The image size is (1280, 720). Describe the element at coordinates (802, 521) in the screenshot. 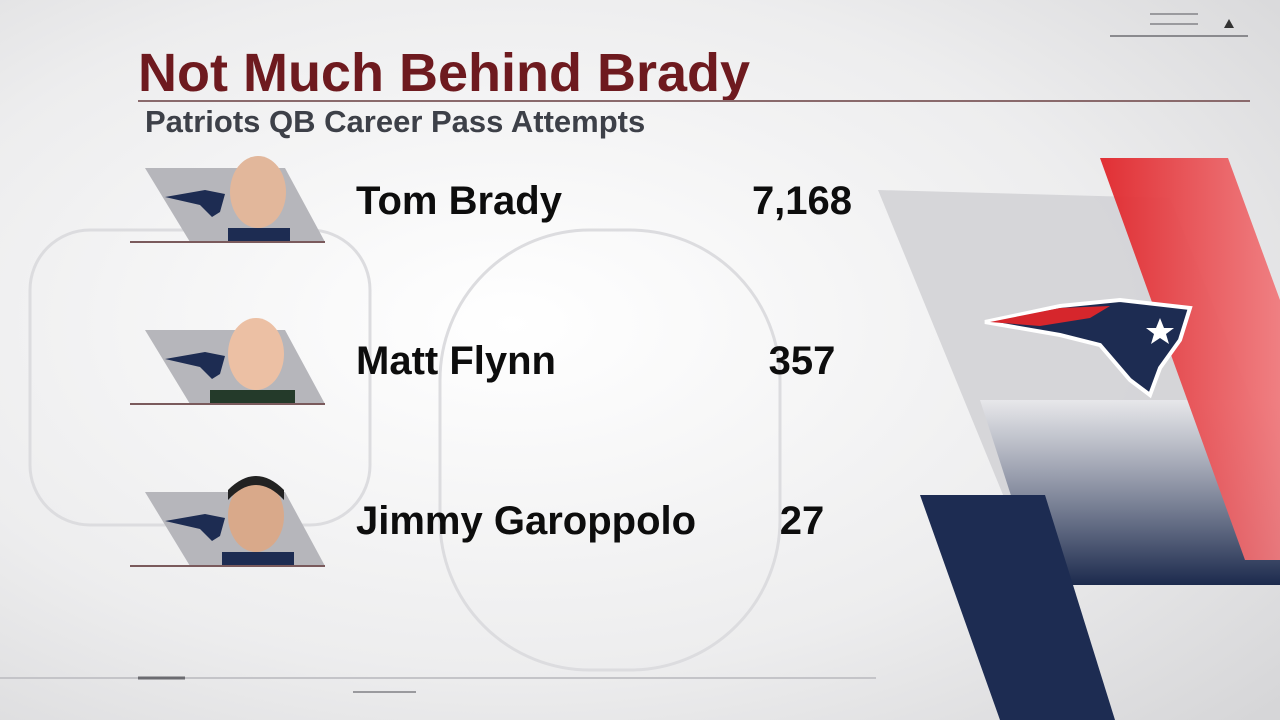

I see `pass-attempts: 27` at that location.